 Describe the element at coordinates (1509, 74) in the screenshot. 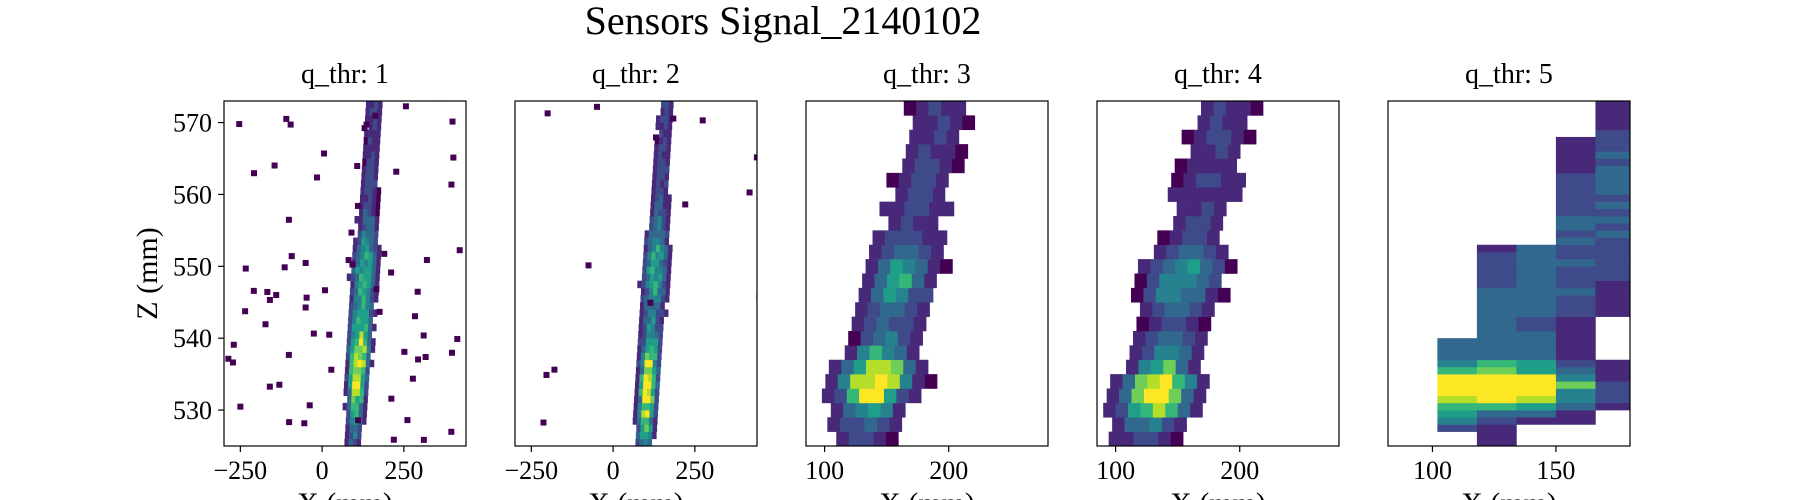

I see `subplot-title: q_thr: 5` at that location.